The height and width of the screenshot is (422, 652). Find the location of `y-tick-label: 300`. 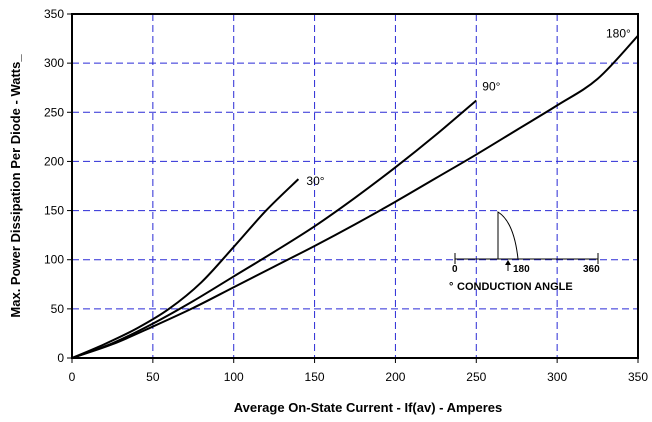

y-tick-label: 300 is located at coordinates (54, 63).